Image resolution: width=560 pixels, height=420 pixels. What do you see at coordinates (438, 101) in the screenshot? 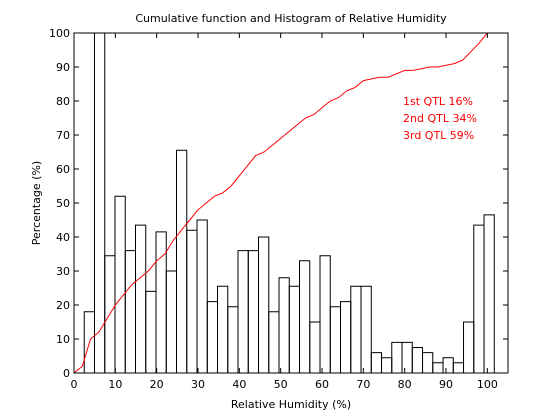
I see `quartile-annotation: 1st QTL 16%` at bounding box center [438, 101].